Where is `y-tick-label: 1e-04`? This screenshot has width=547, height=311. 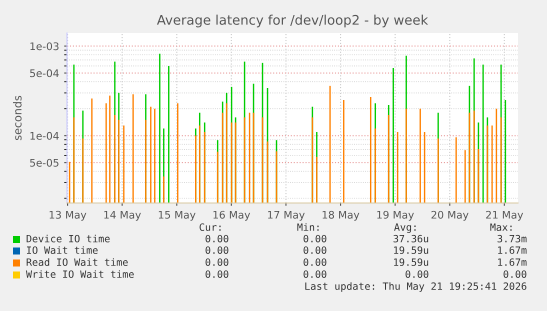
y-tick-label: 1e-04 is located at coordinates (44, 136).